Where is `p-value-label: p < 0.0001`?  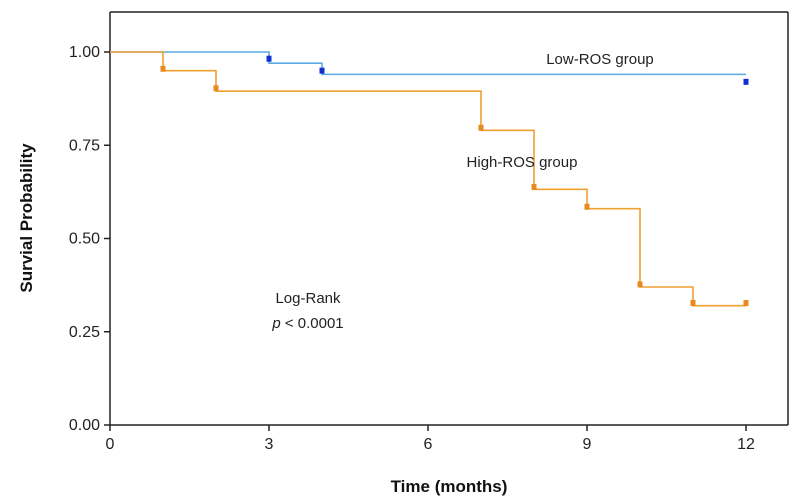
p-value-label: p < 0.0001 is located at coordinates (307, 323).